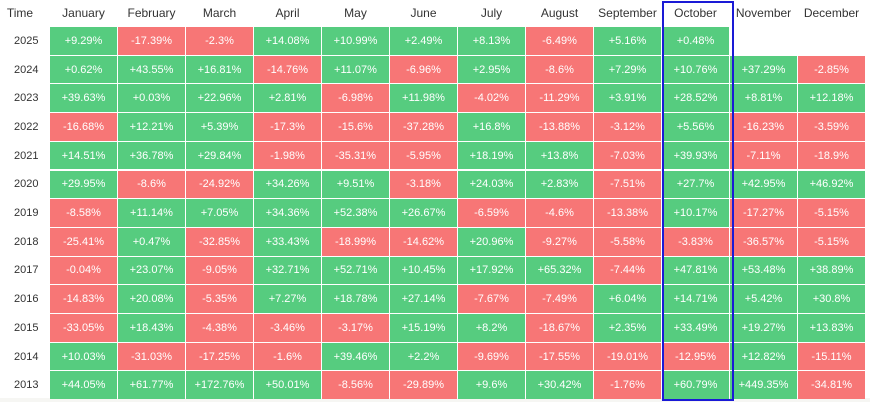  Describe the element at coordinates (491, 69) in the screenshot. I see `return-cell: +2.95%` at that location.